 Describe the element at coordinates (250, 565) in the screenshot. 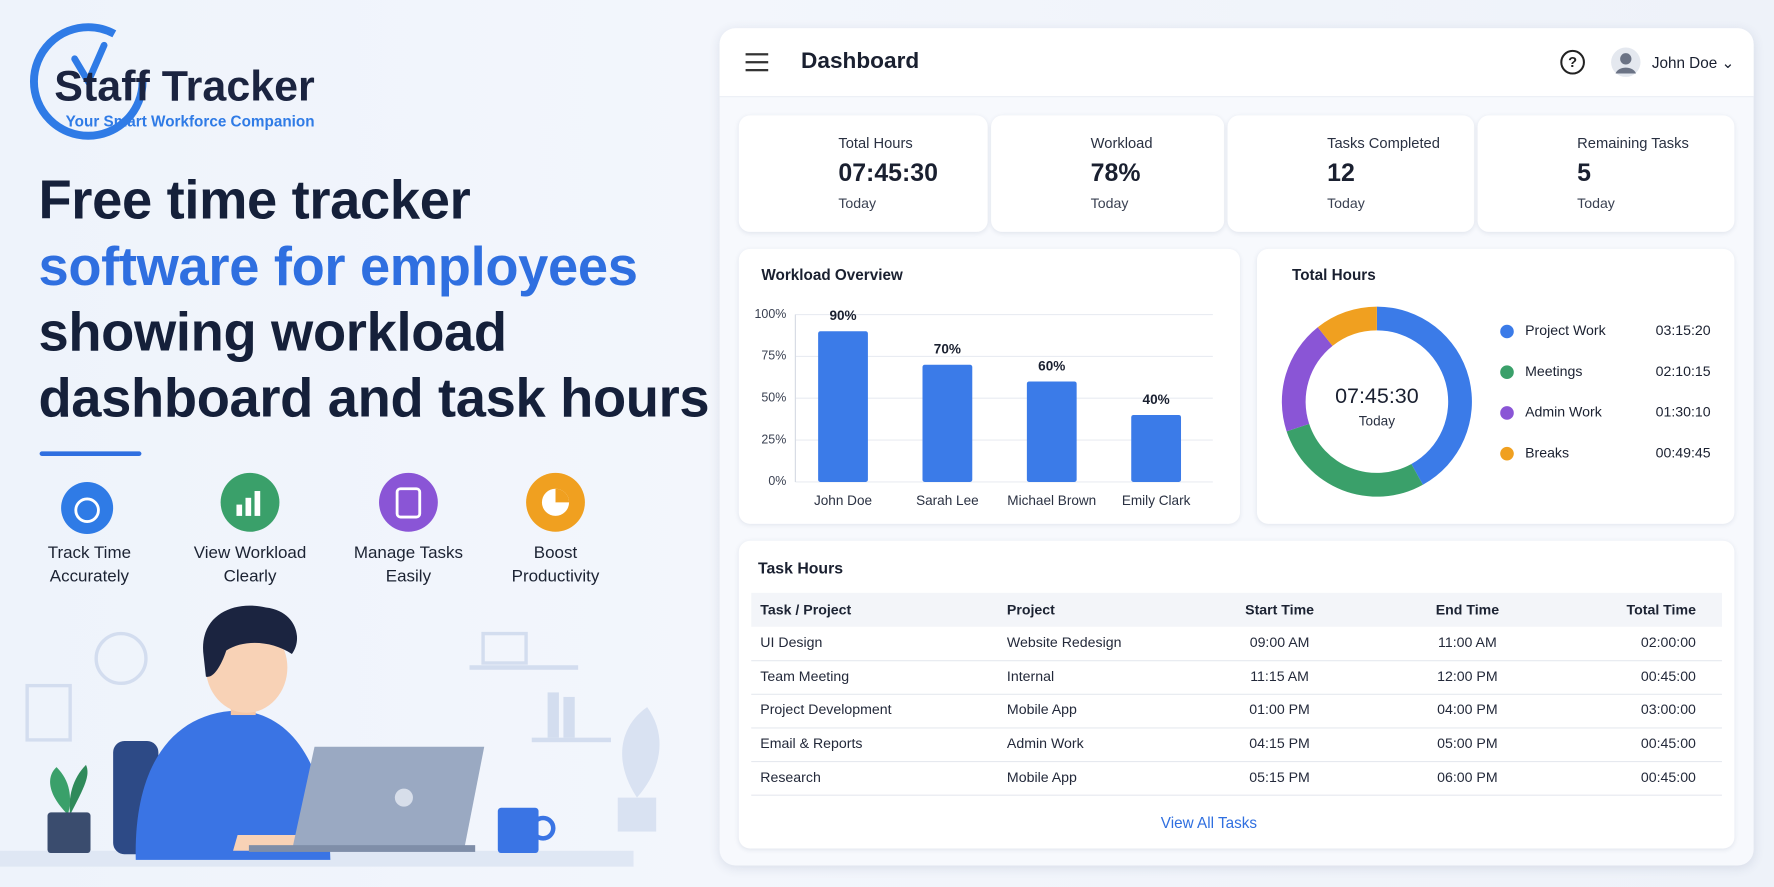

I see `feature-label: View Workload Clearly` at that location.